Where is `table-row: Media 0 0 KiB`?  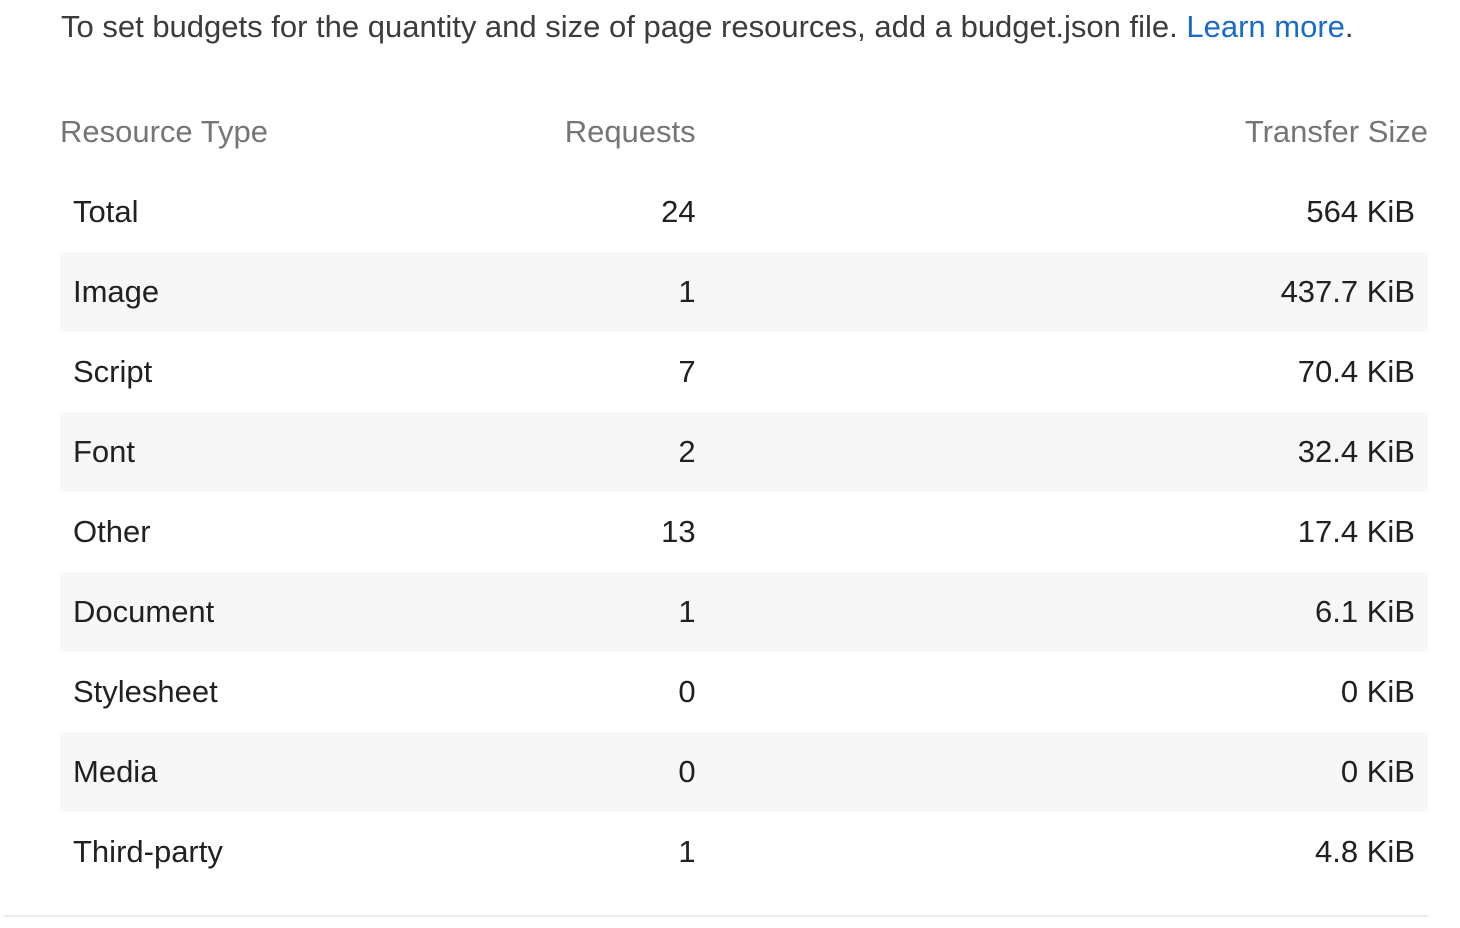 table-row: Media 0 0 KiB is located at coordinates (744, 772).